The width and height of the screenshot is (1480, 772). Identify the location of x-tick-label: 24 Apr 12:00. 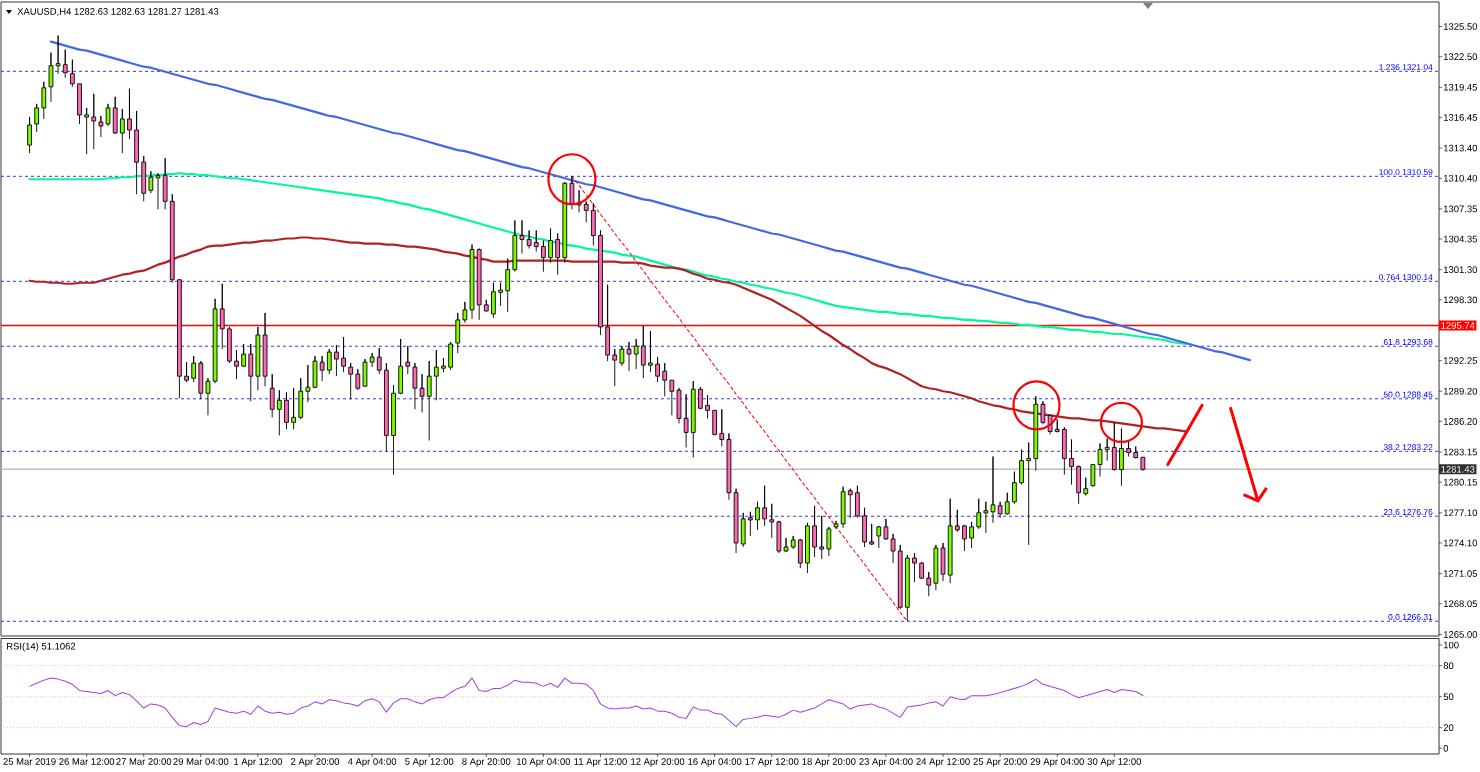
(943, 762).